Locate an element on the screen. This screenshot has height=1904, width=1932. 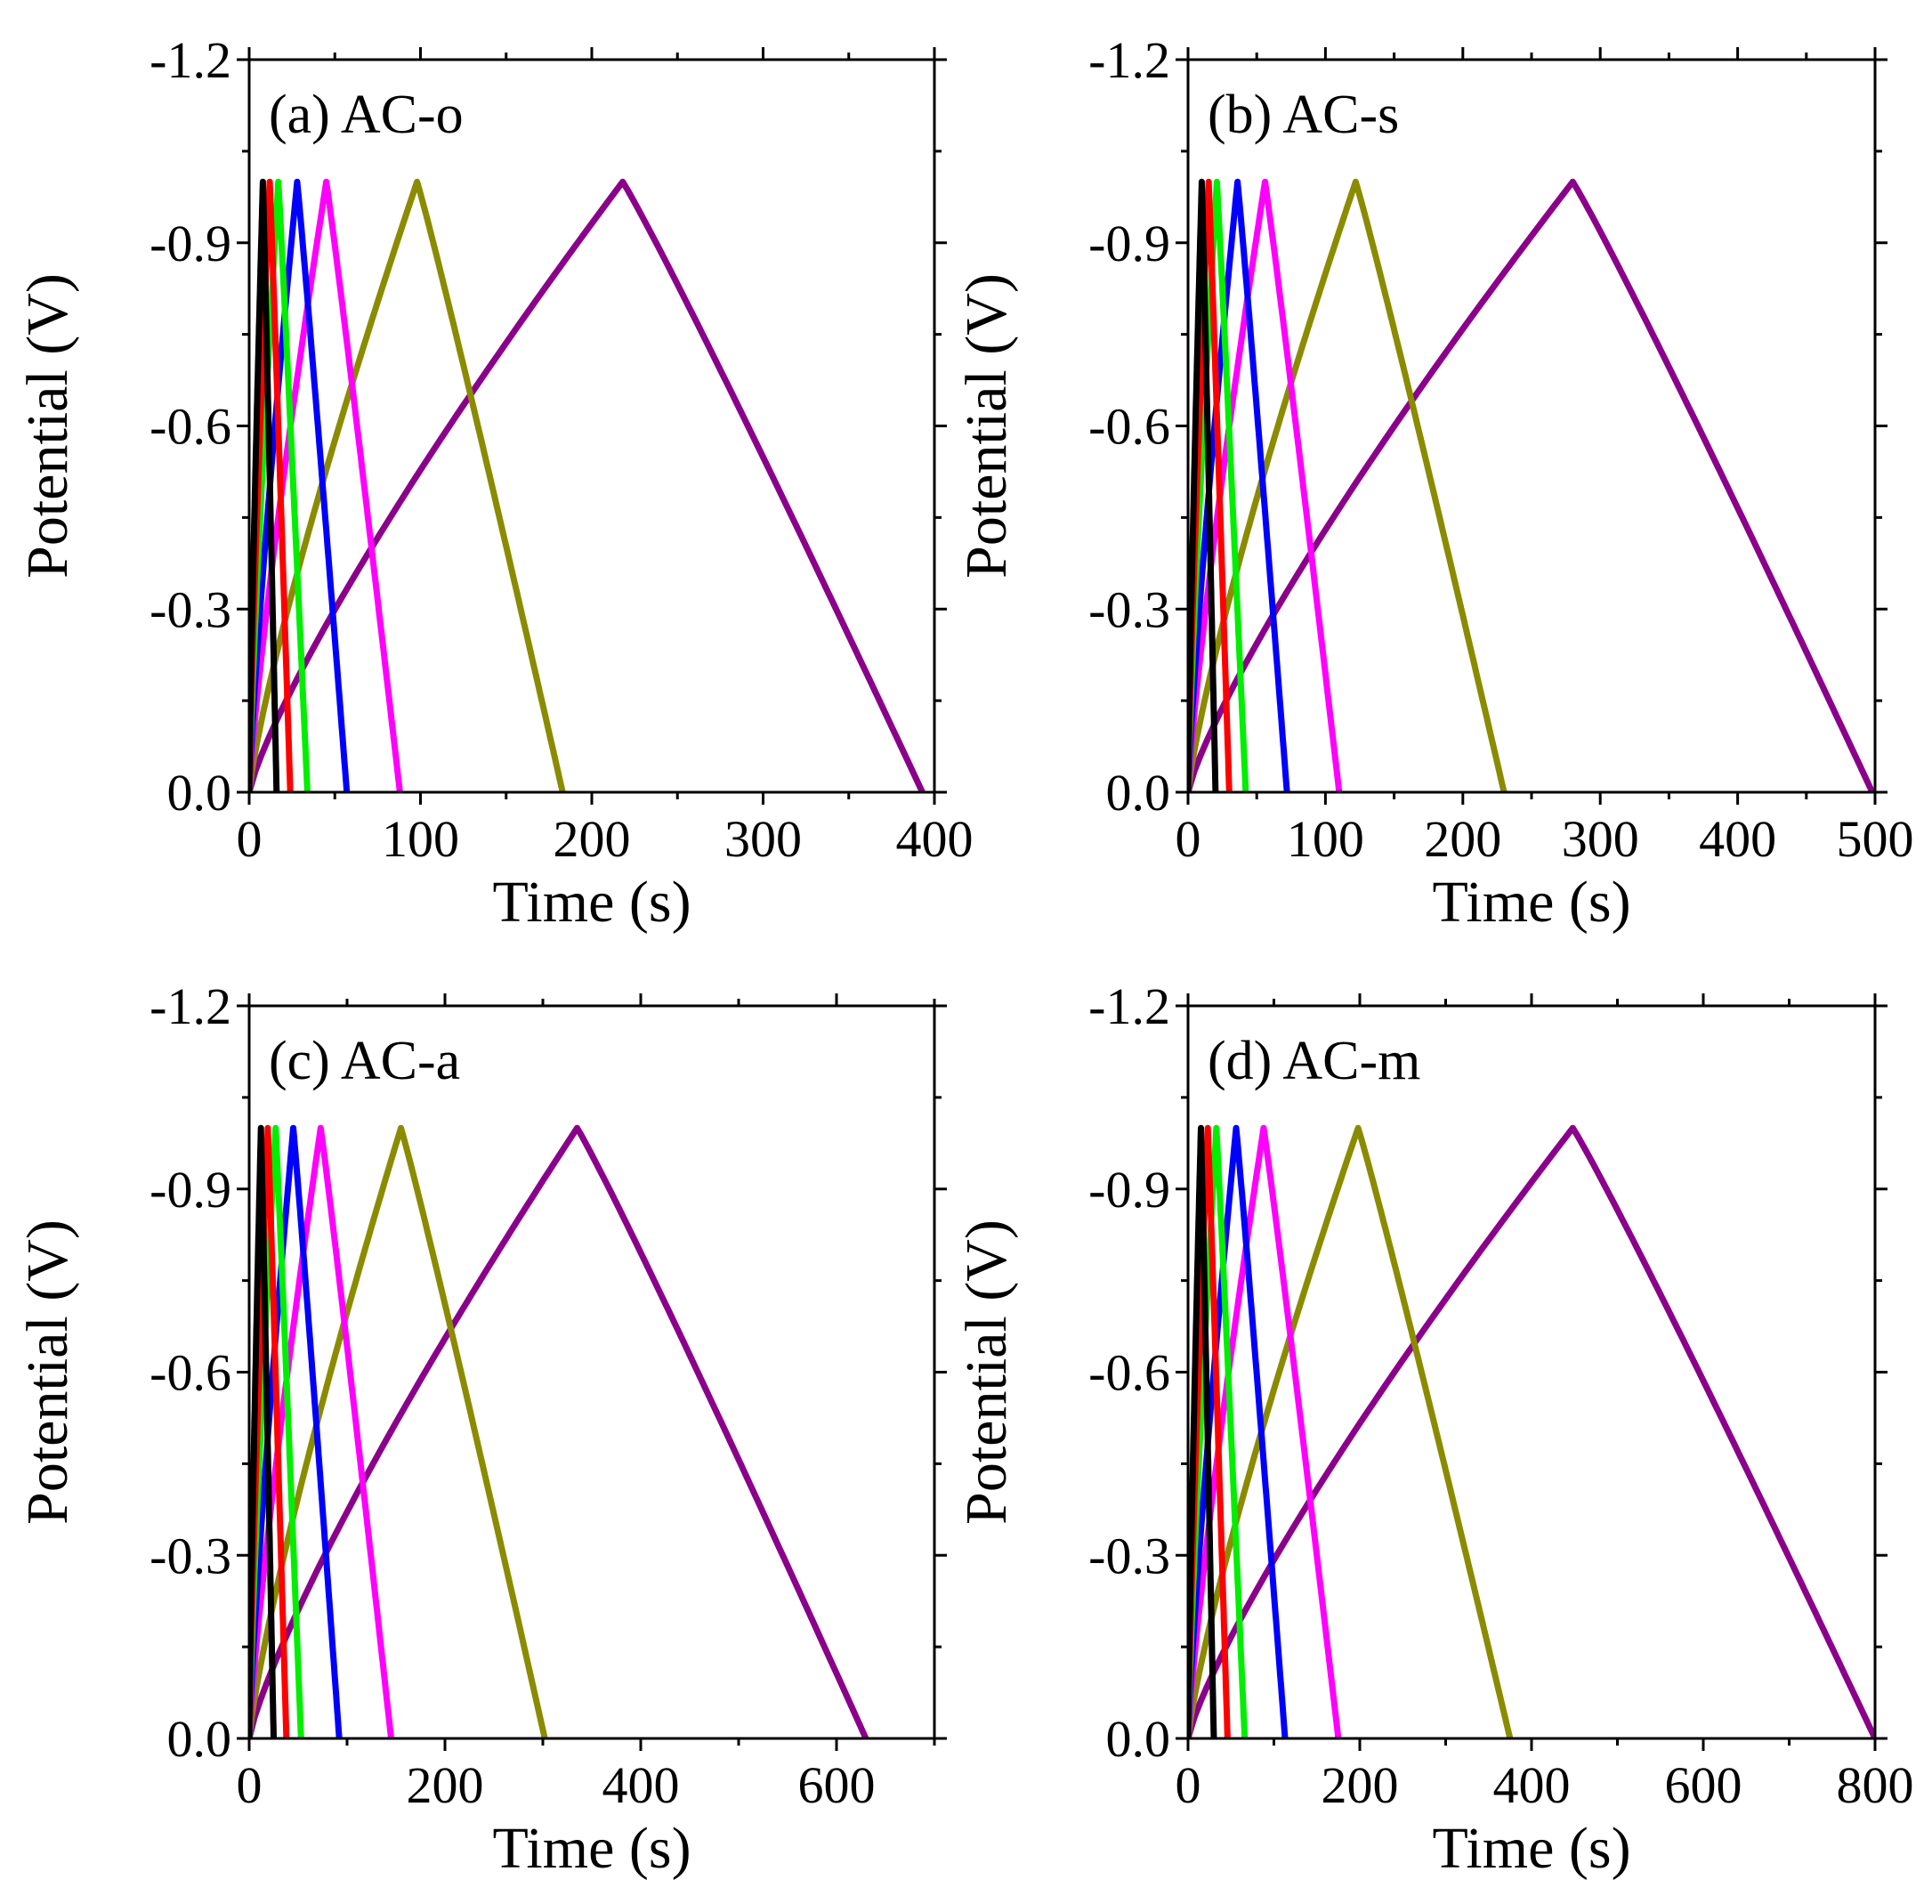
panel-label: (a) AC-o is located at coordinates (366, 115).